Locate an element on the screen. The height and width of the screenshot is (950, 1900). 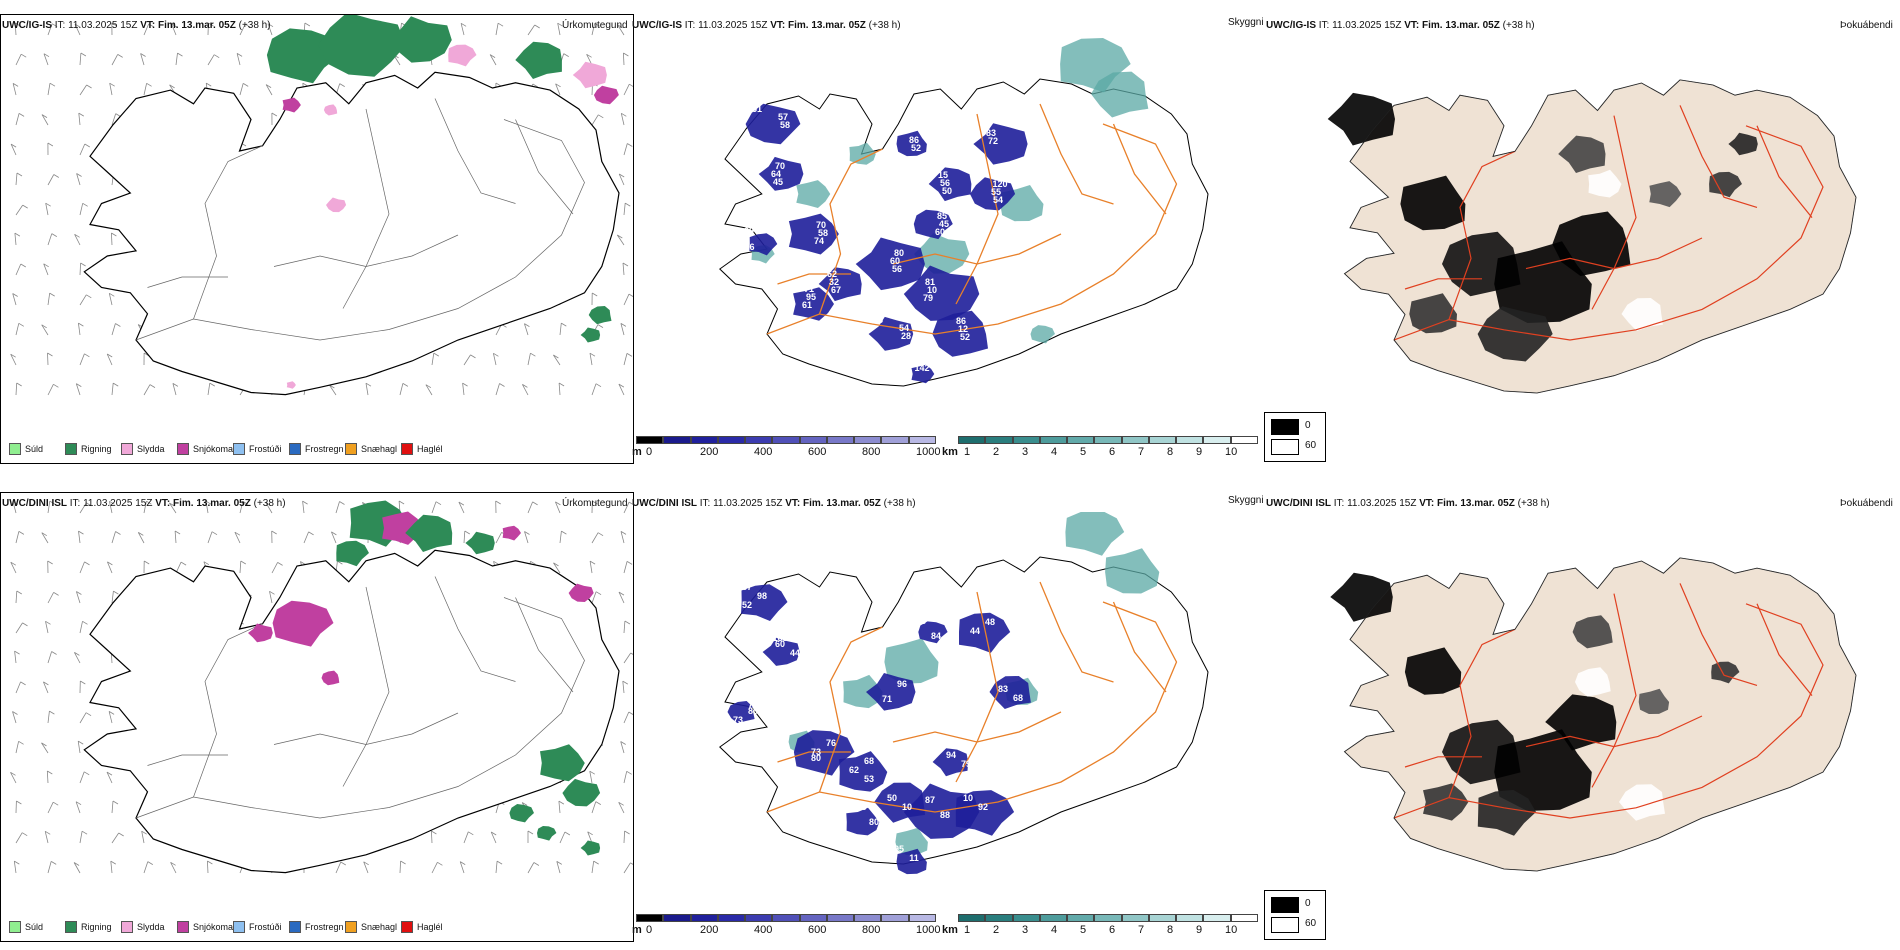
ptype-label: Snjókoma is located at coordinates (213, 449).